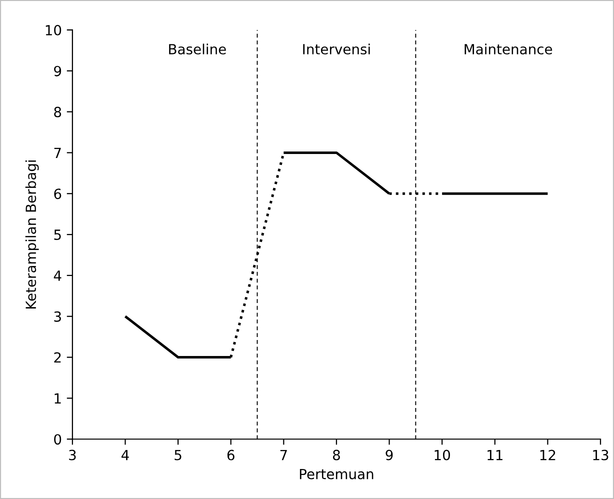  I want to click on x-tick-label: 8, so click(336, 455).